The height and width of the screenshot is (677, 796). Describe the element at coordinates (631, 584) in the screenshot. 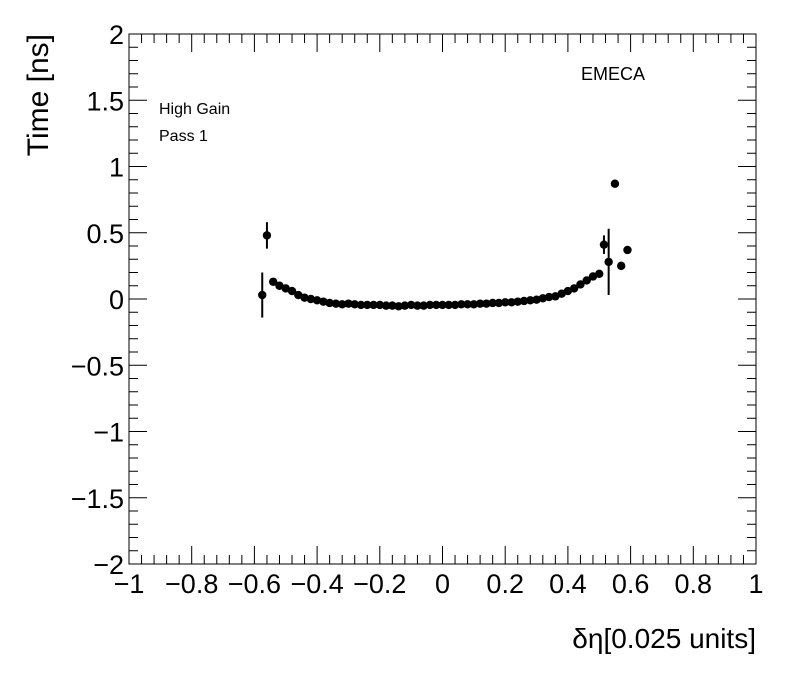

I see `x-tick-label: 0.6` at that location.